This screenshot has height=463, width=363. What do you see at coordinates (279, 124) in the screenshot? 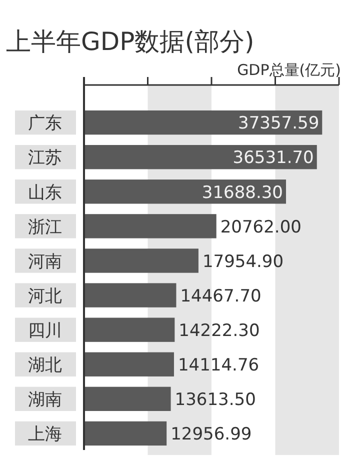
I see `data-label: 37357.59` at bounding box center [279, 124].